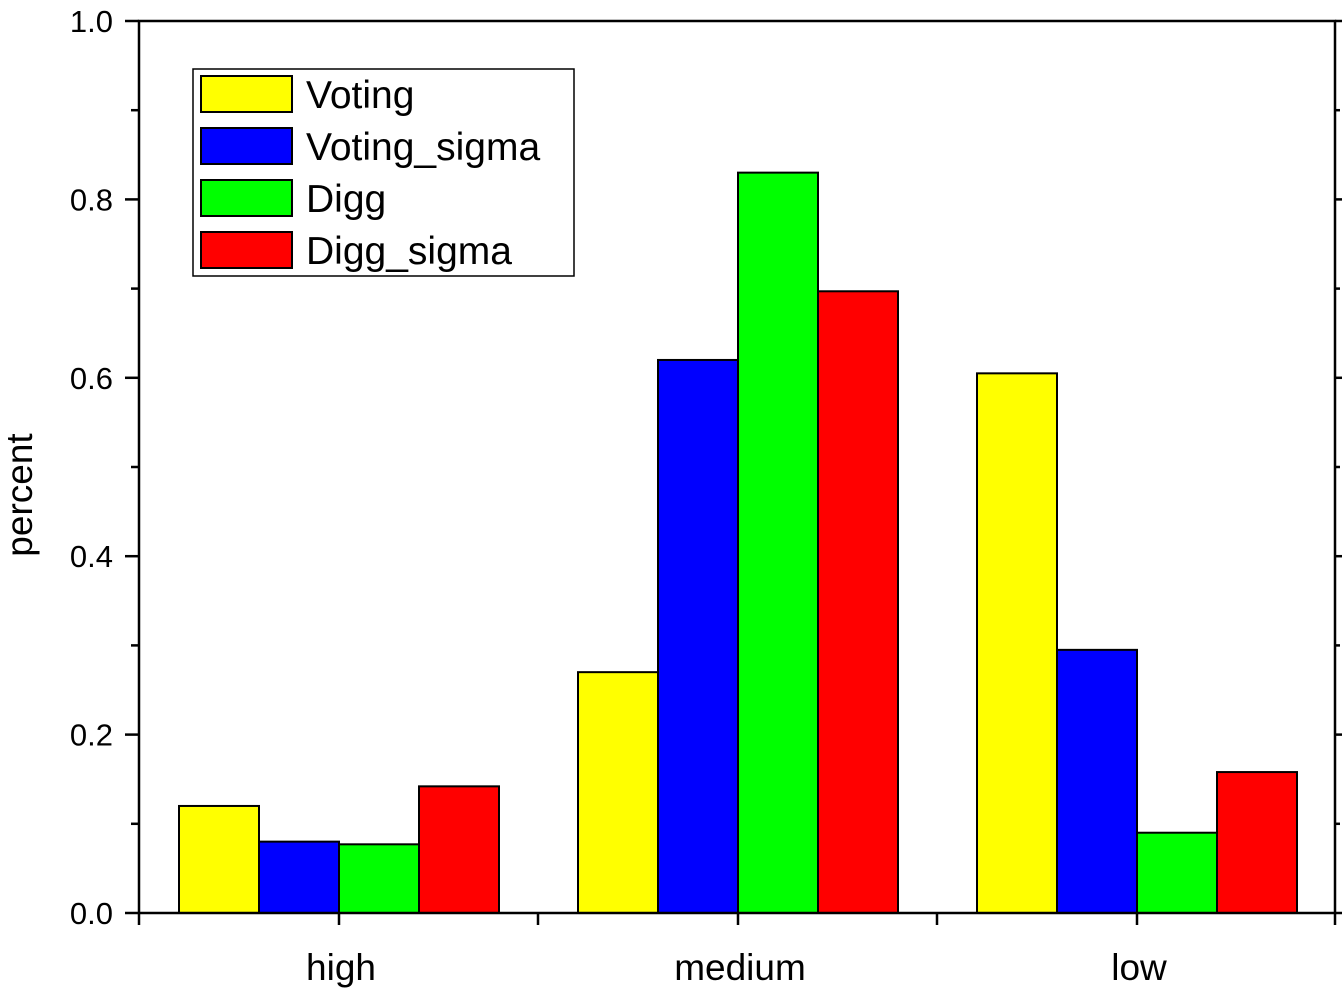  I want to click on y-tick-label: 0.4, so click(91, 556).